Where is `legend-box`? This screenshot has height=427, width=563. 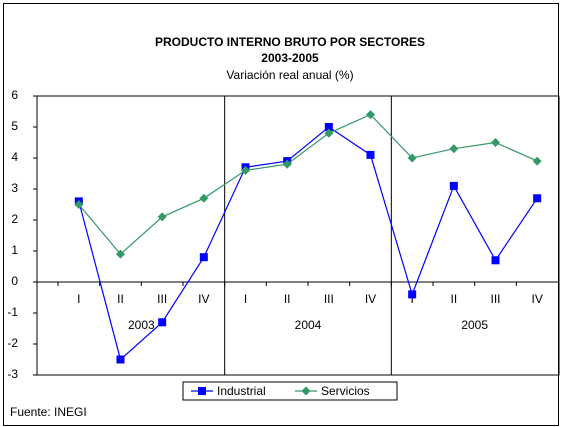
legend-box is located at coordinates (290, 391).